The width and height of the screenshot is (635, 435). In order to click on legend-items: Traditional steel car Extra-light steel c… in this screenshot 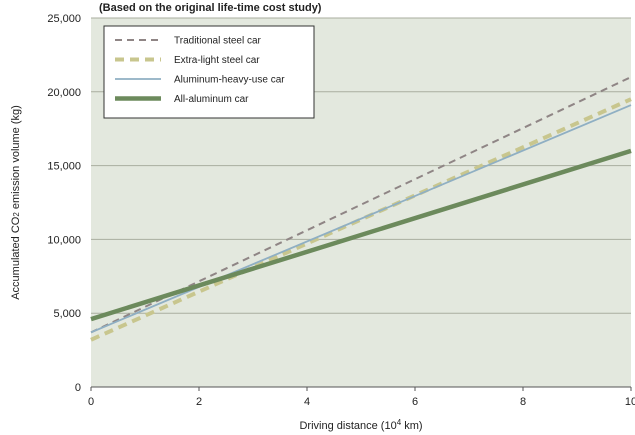, I will do `click(200, 70)`.